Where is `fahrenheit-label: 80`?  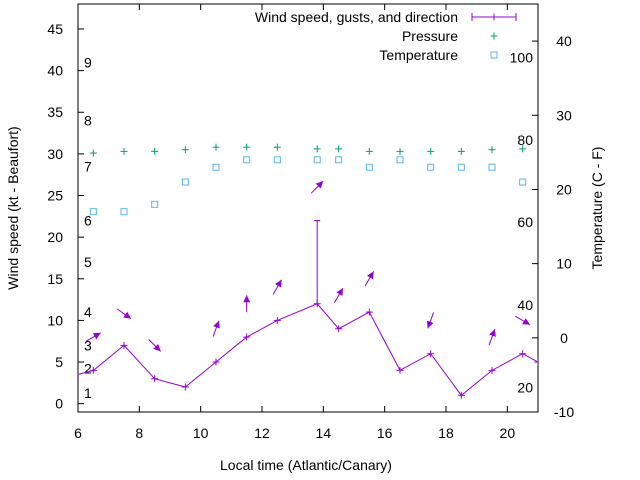 fahrenheit-label: 80 is located at coordinates (525, 140).